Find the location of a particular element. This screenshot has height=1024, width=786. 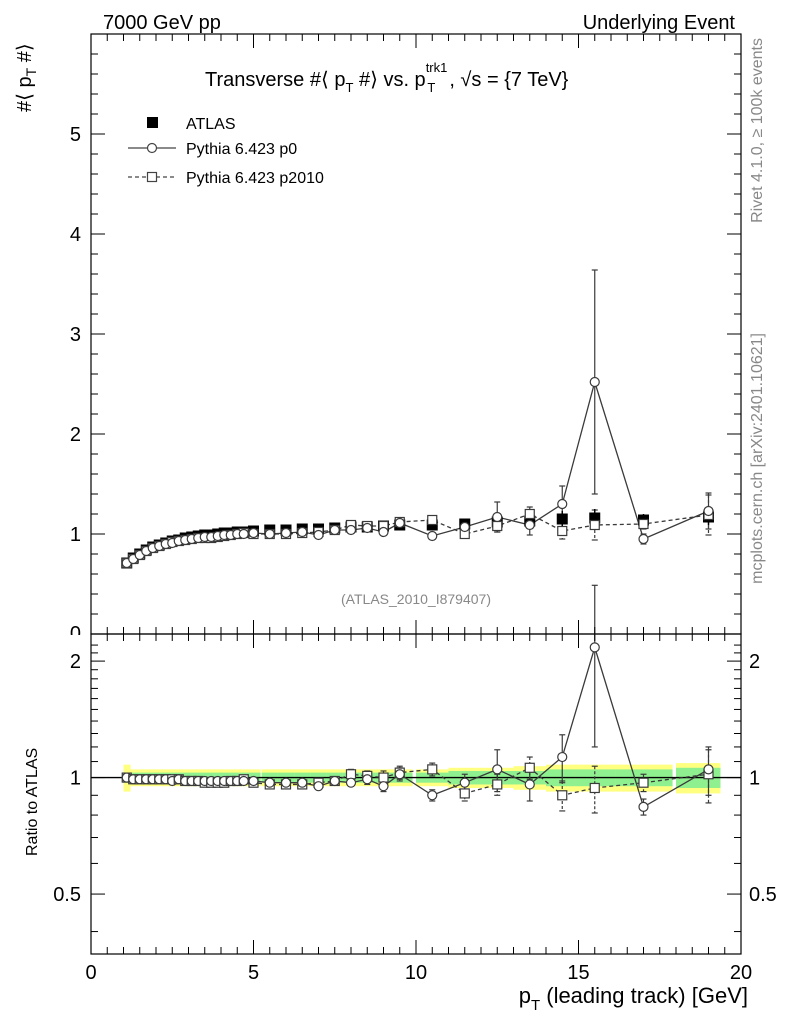

legend-label-p0: Pythia 6.423 p0 is located at coordinates (241, 149).